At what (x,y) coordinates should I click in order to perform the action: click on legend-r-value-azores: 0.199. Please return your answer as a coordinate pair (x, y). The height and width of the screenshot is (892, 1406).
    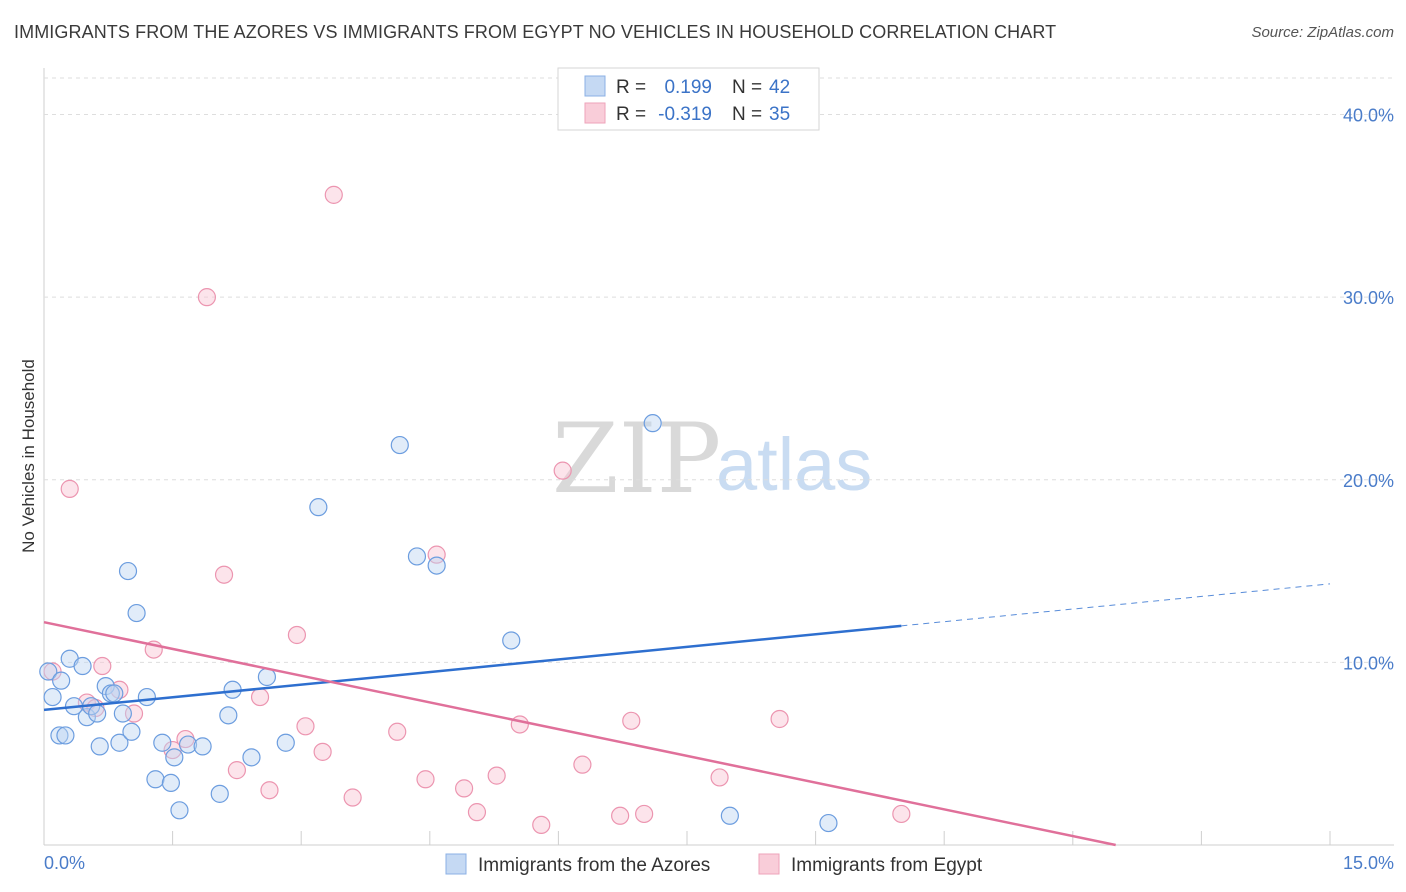
    Looking at the image, I should click on (688, 87).